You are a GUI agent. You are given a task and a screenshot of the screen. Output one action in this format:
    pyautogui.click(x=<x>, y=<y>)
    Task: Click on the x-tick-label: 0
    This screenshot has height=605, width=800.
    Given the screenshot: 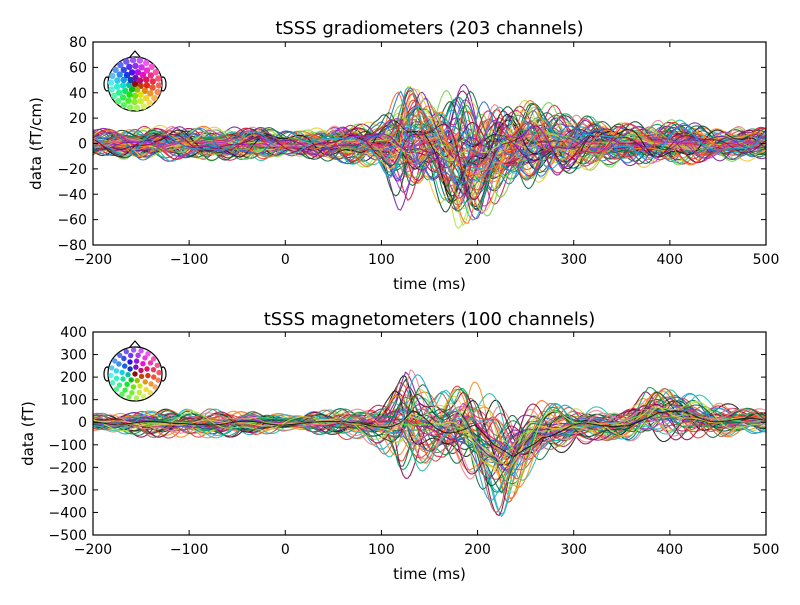 What is the action you would take?
    pyautogui.click(x=285, y=550)
    